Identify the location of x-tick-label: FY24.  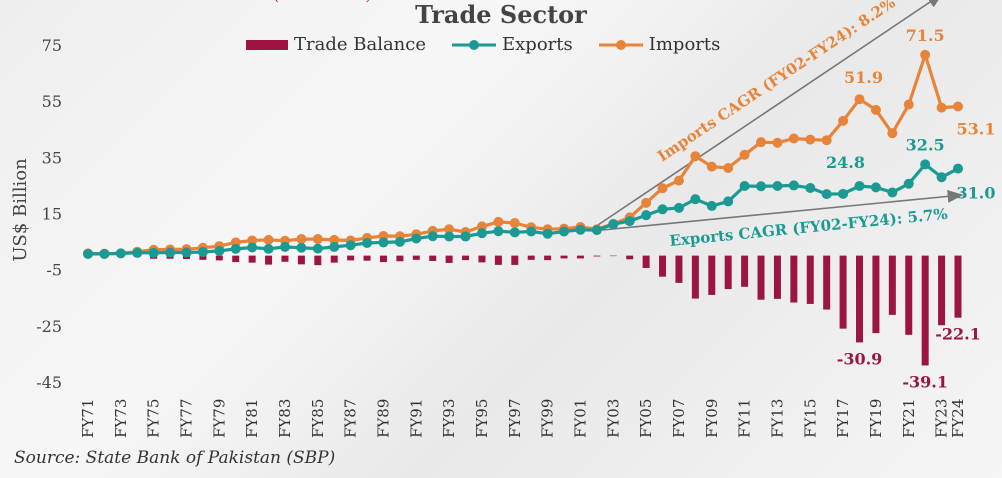
(958, 418).